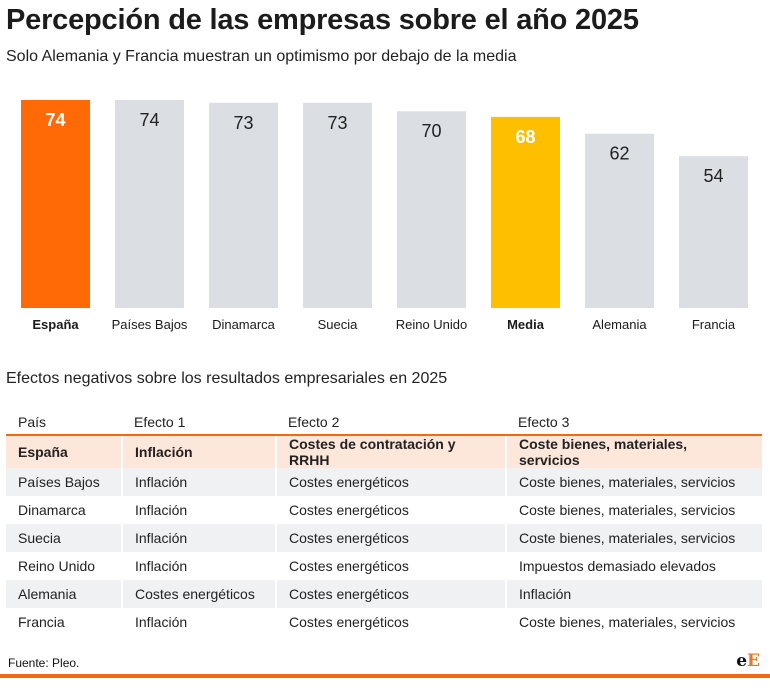 This screenshot has width=770, height=689. Describe the element at coordinates (199, 422) in the screenshot. I see `header-effect-1: Efecto 1` at that location.